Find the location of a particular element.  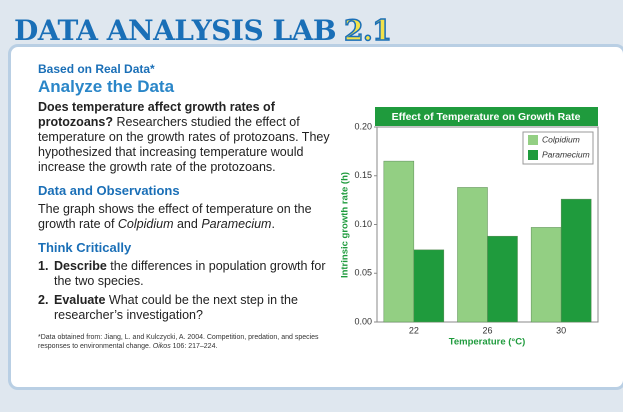

species: Paramecium is located at coordinates (236, 224).